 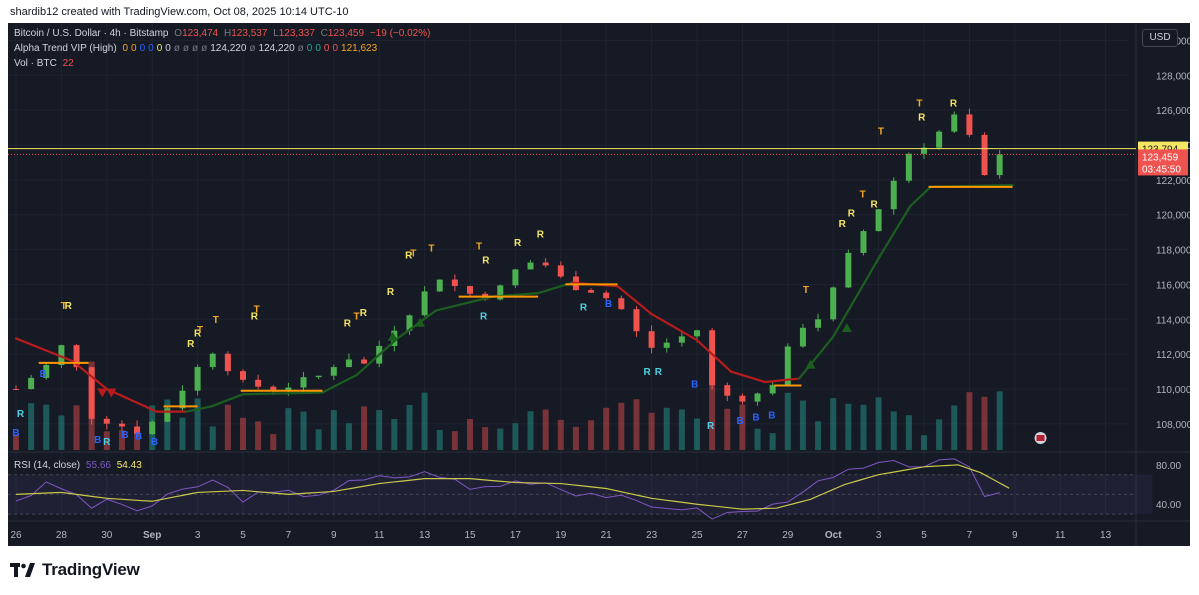 I want to click on rsi-line, so click(x=507, y=489).